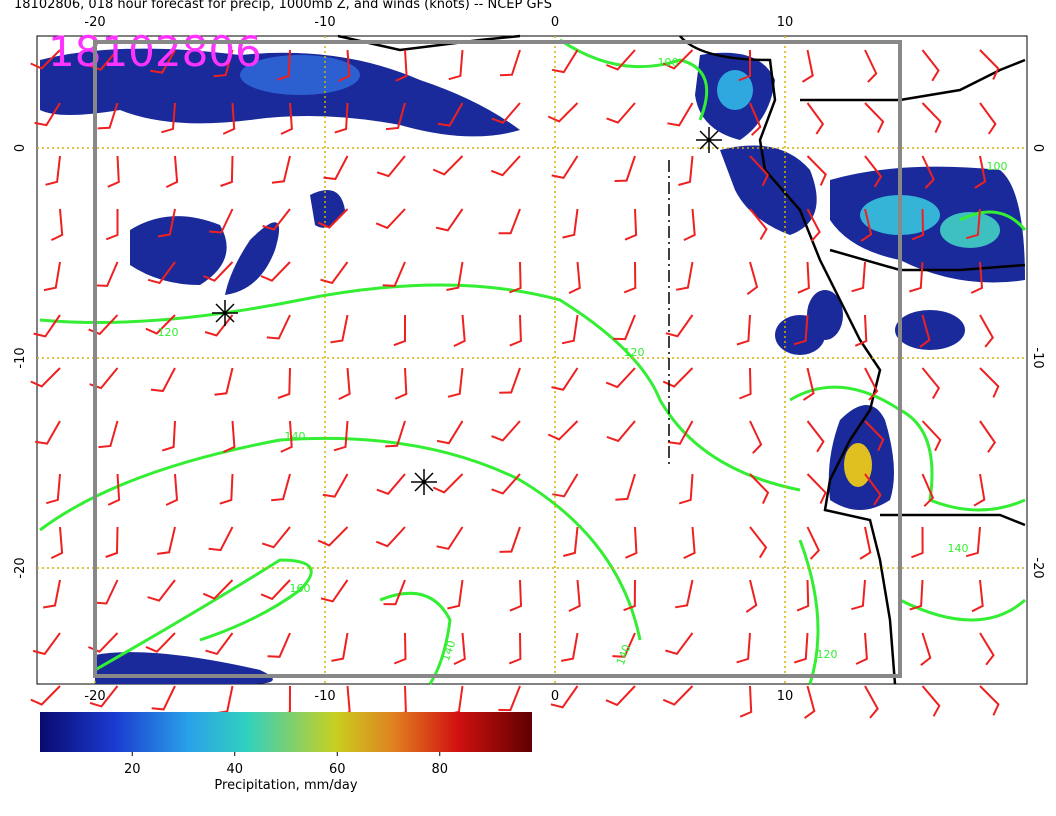 The height and width of the screenshot is (816, 1056). What do you see at coordinates (132, 769) in the screenshot?
I see `colorbar-tick-label: 20` at bounding box center [132, 769].